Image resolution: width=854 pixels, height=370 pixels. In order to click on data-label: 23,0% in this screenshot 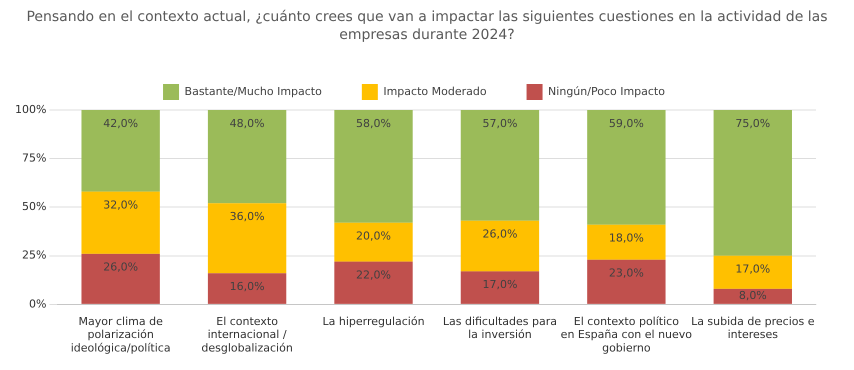, I will do `click(626, 273)`.